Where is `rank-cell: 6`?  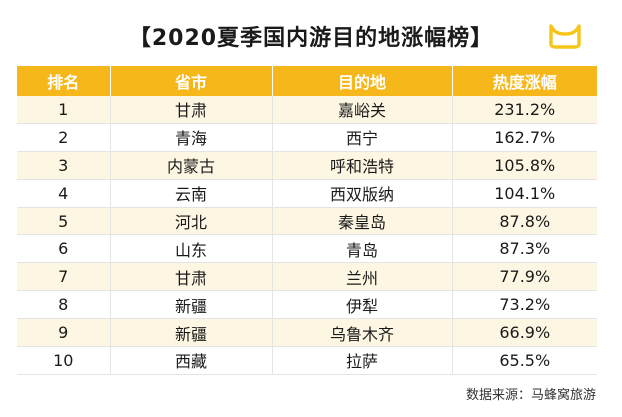 rank-cell: 6 is located at coordinates (64, 249).